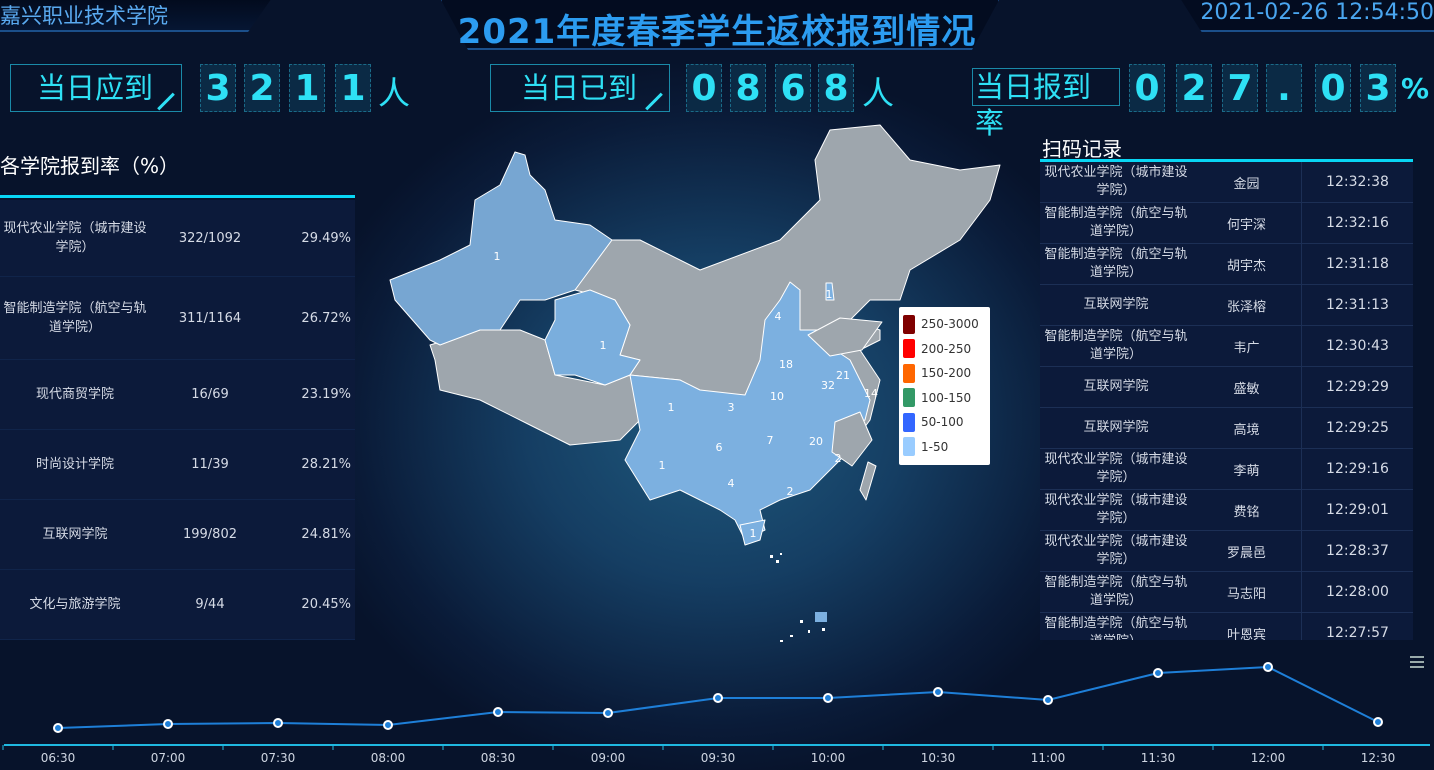 The height and width of the screenshot is (770, 1434). Describe the element at coordinates (388, 758) in the screenshot. I see `x-tick-label: 08:00` at that location.